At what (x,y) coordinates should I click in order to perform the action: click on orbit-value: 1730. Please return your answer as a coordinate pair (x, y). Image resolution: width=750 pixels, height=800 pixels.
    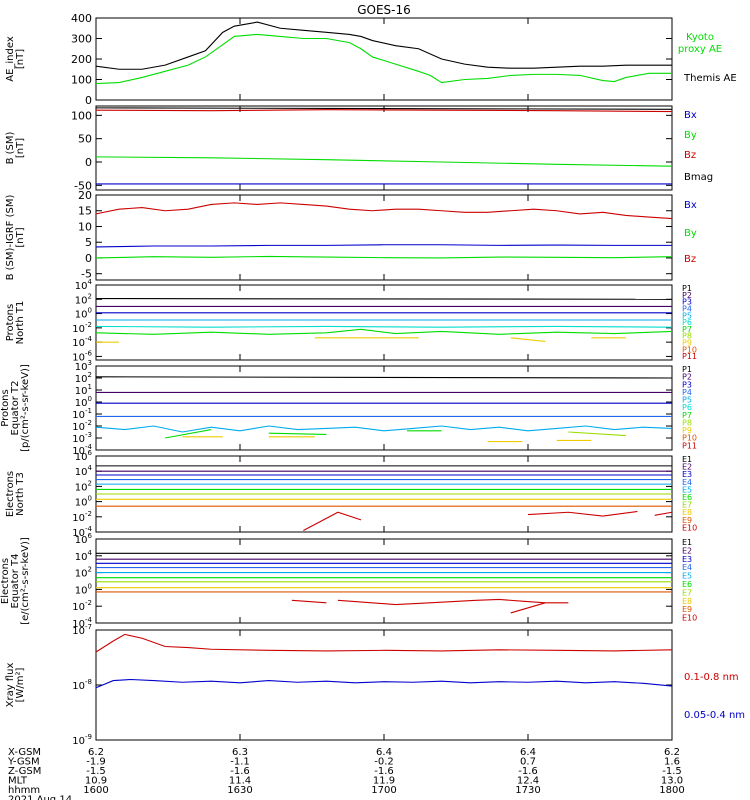
    Looking at the image, I should click on (527, 790).